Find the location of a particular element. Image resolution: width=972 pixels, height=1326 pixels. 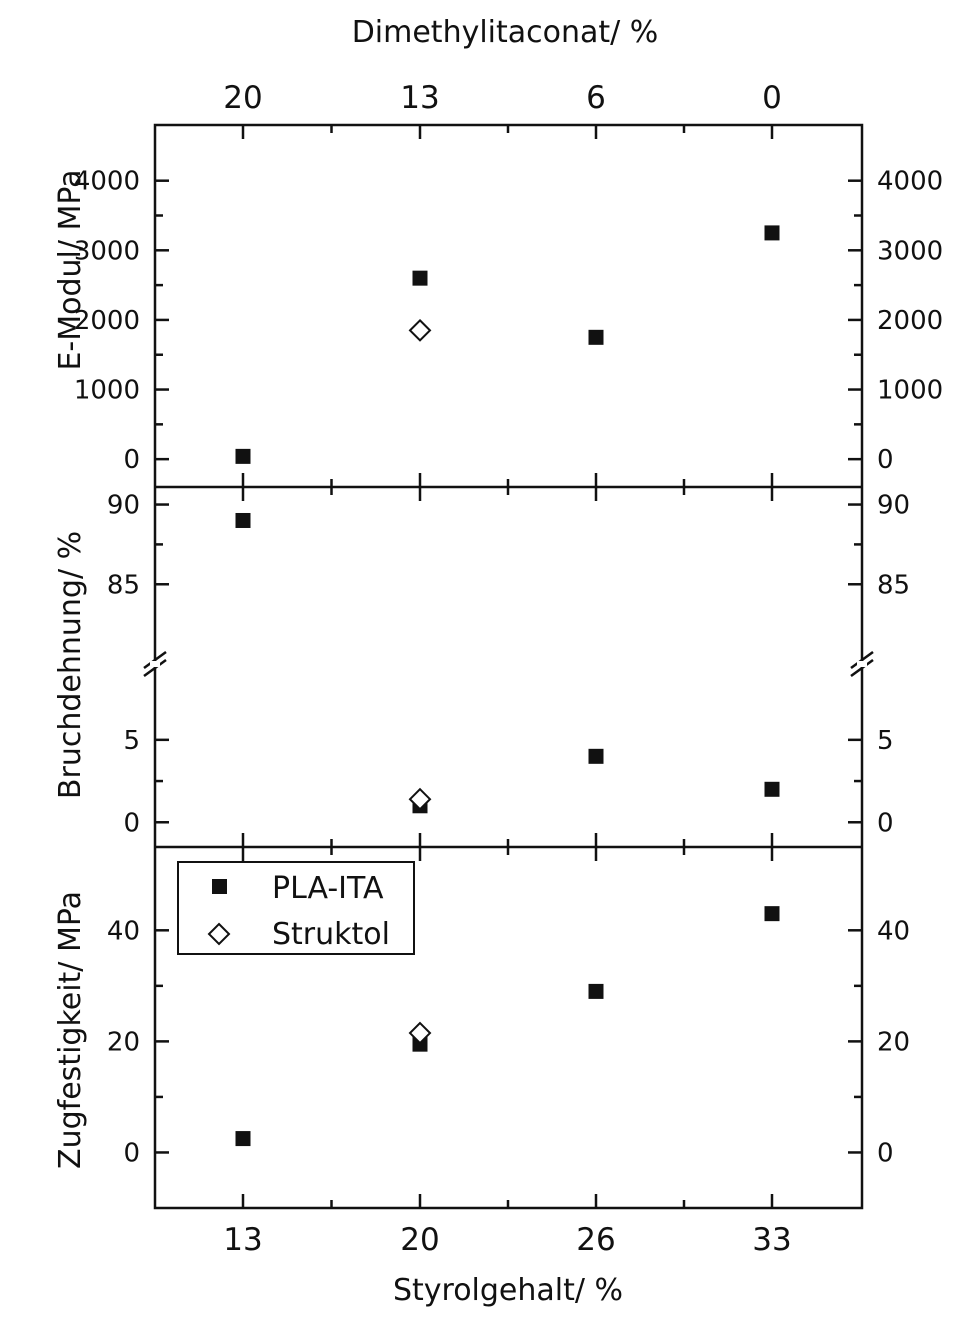

panel-1-y-axis-title: E-Modul/ MPa is located at coordinates (70, 269).